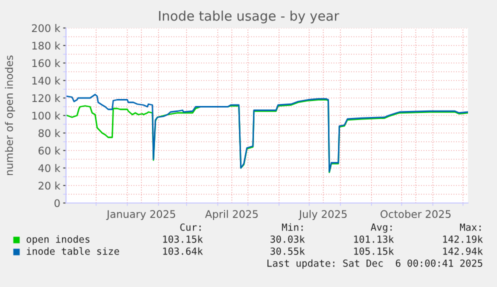 Image resolution: width=497 pixels, height=287 pixels. Describe the element at coordinates (46, 46) in the screenshot. I see `y-tick-label: 180 k` at that location.